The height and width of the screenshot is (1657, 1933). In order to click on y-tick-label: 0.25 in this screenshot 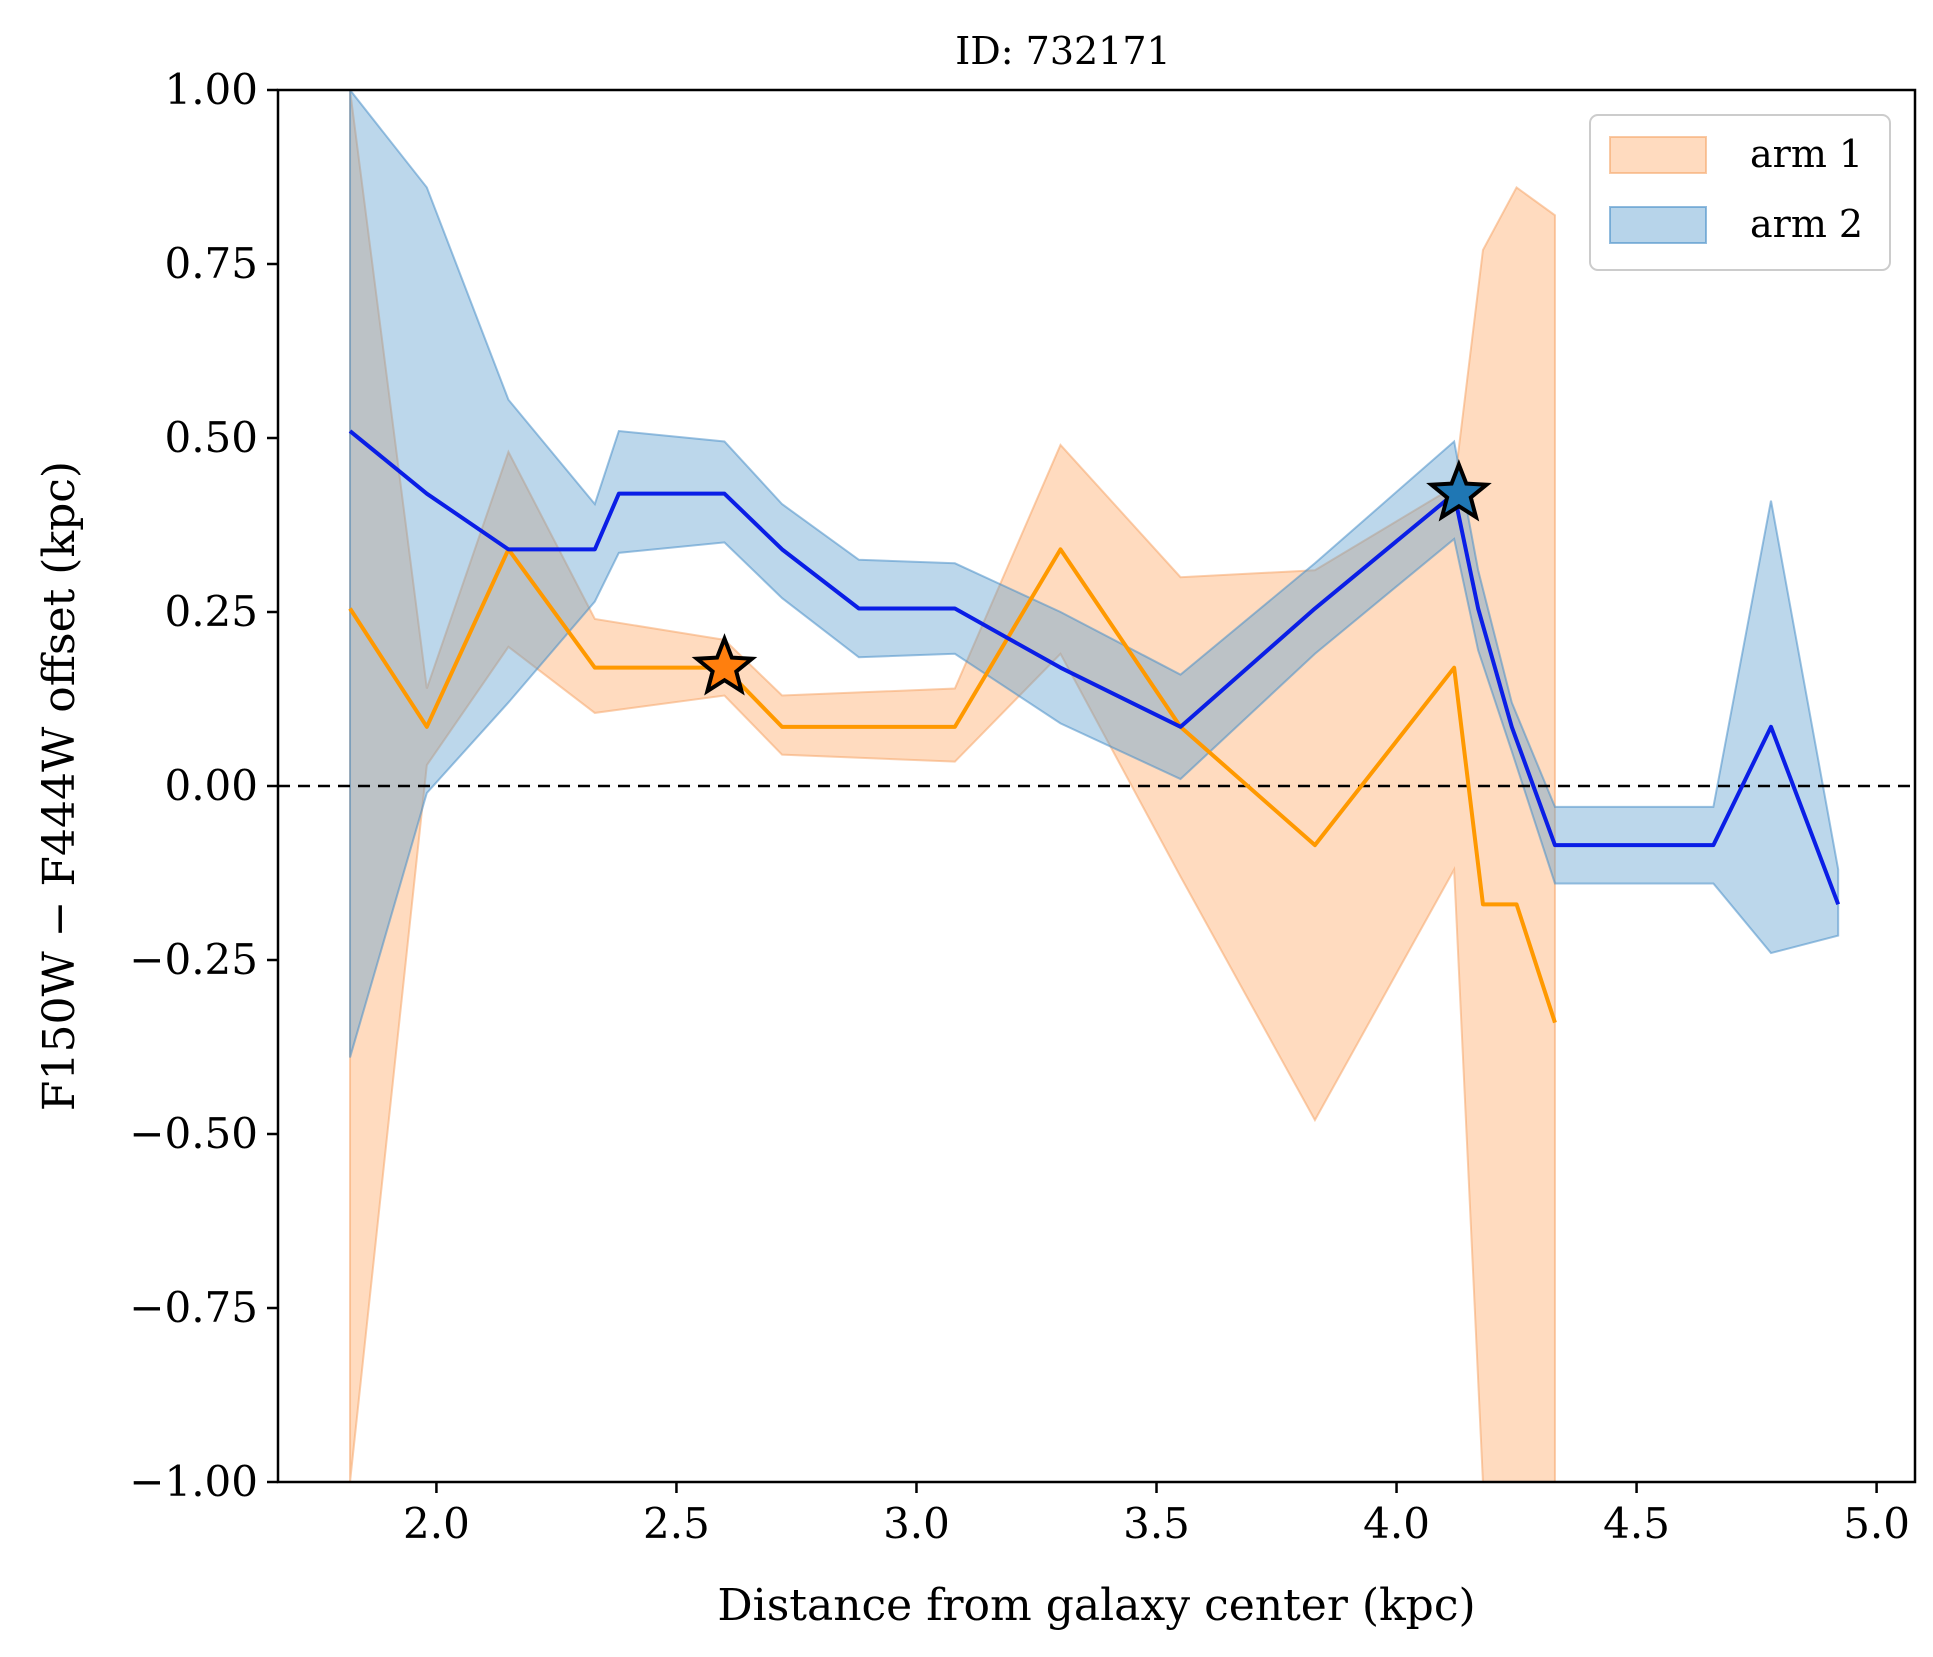, I will do `click(211, 611)`.